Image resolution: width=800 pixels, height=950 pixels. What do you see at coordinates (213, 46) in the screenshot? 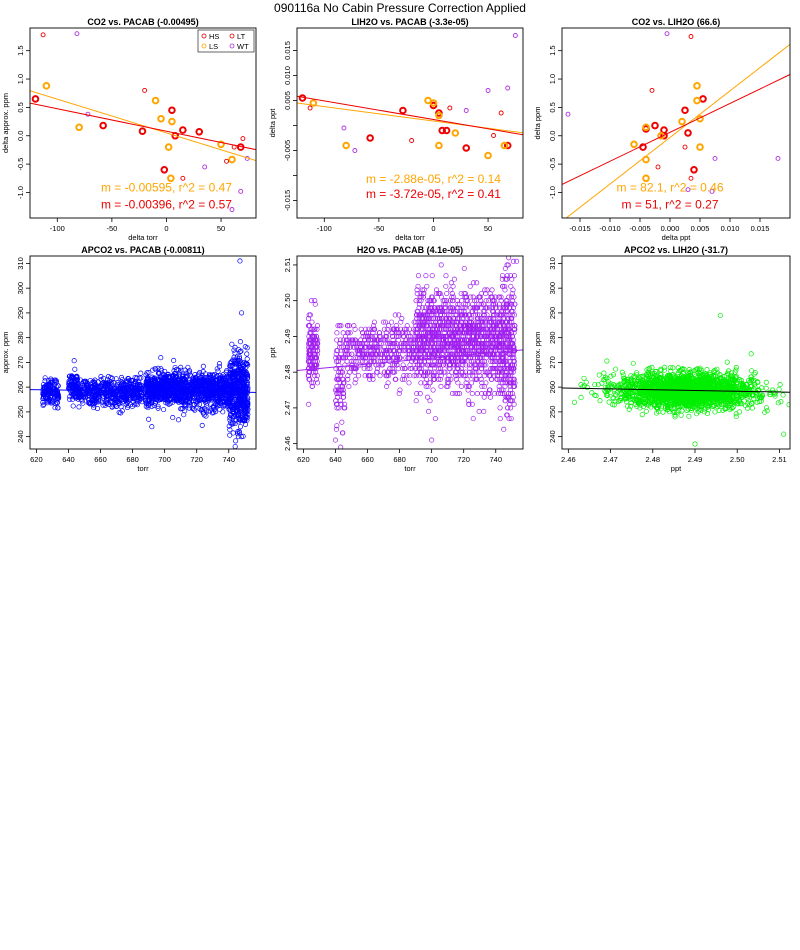
I see `legend-label: LS` at bounding box center [213, 46].